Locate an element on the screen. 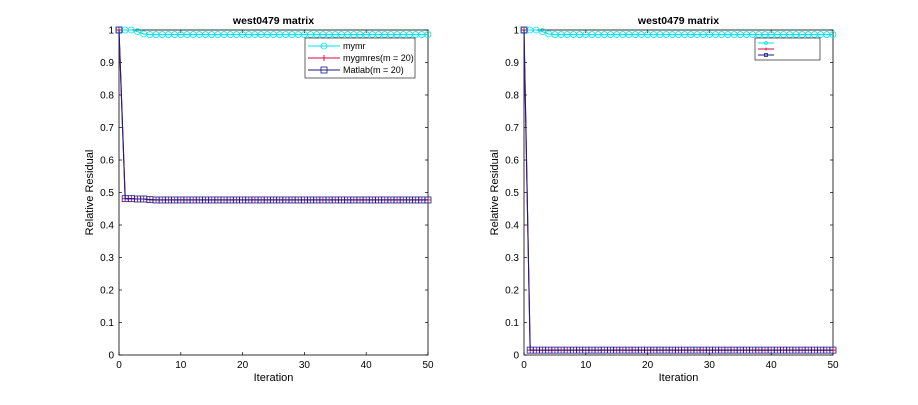 The height and width of the screenshot is (405, 918). legend is located at coordinates (787, 49).